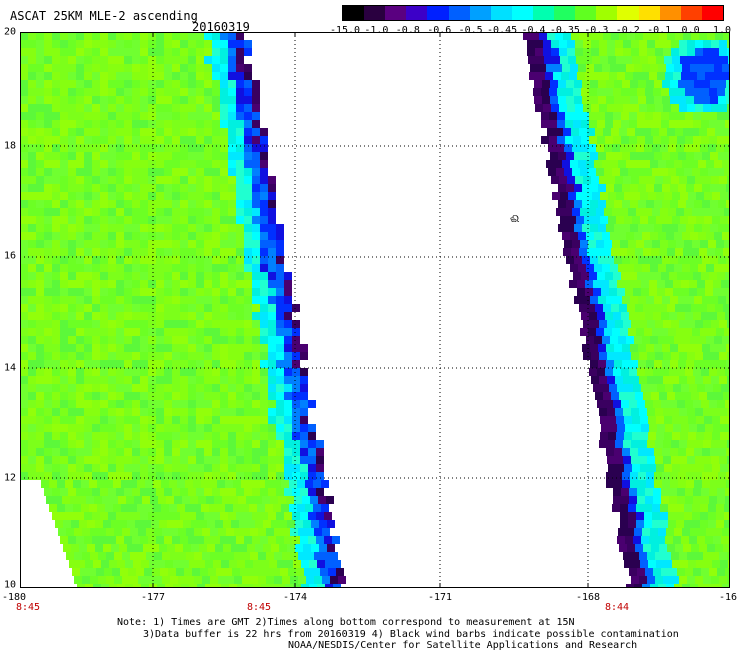  Describe the element at coordinates (564, 30) in the screenshot. I see `colorbar-label: -0.35` at that location.